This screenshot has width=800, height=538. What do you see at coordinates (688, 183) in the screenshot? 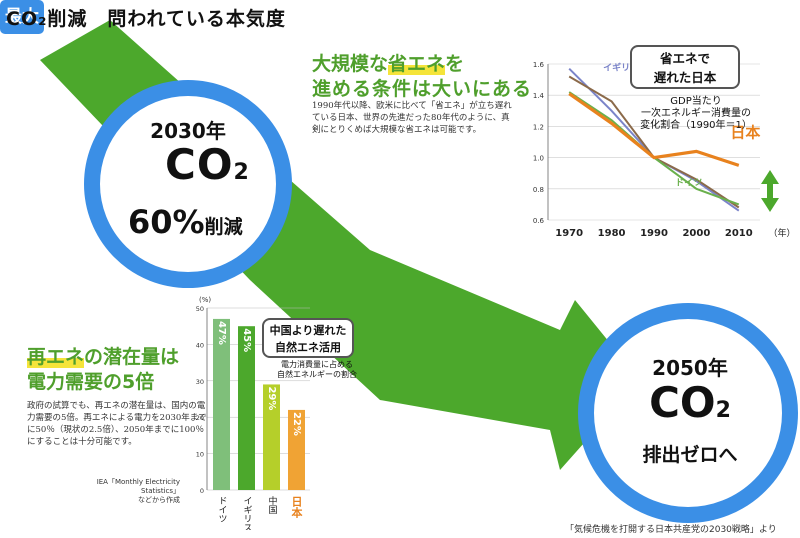
I see `series-label: ドイツ` at bounding box center [688, 183].